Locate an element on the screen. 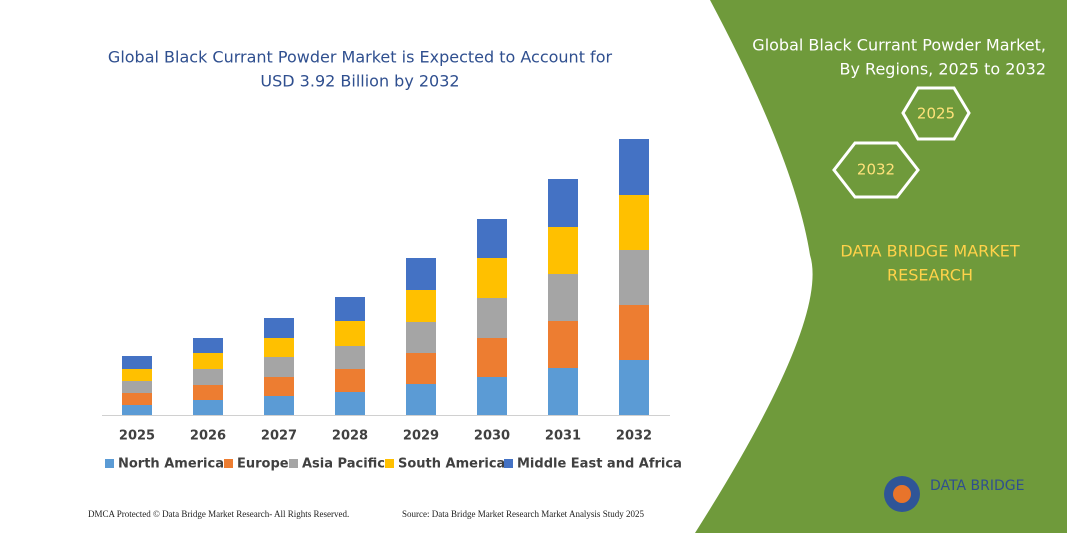 The width and height of the screenshot is (1067, 533). hexagon-label: 2025 is located at coordinates (936, 114).